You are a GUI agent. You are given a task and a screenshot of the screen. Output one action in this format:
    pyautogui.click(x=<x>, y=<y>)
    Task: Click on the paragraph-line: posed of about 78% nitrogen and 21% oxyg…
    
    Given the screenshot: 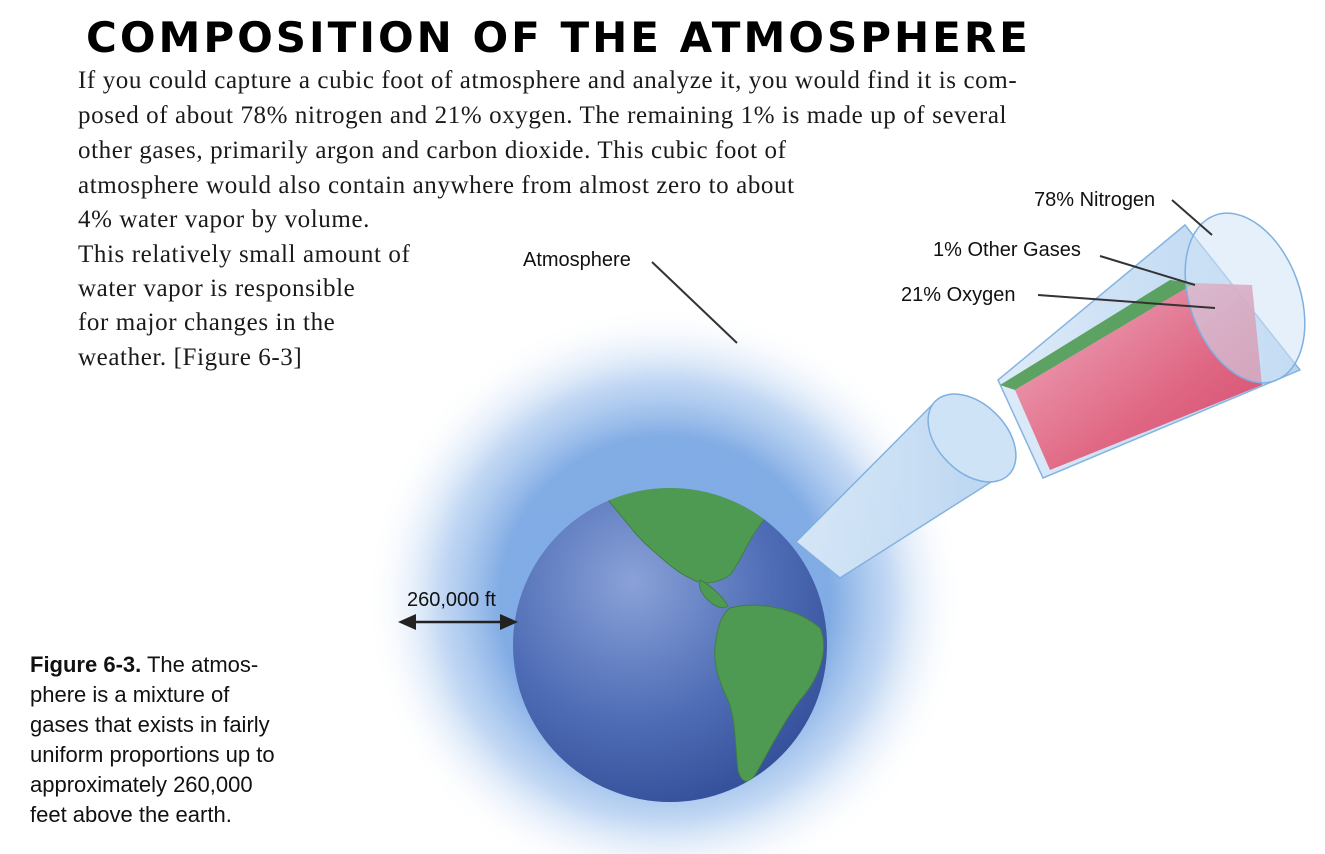 What is the action you would take?
    pyautogui.click(x=543, y=115)
    